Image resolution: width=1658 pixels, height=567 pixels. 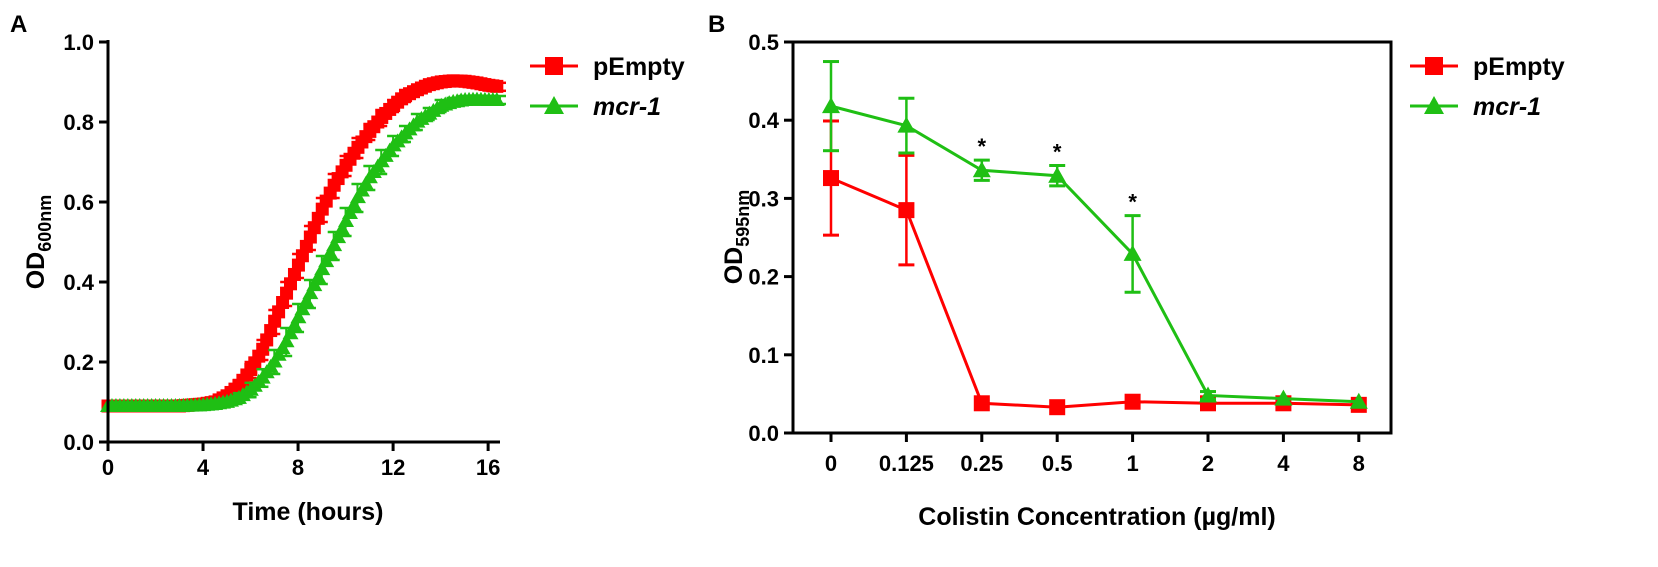 I want to click on panel-a-y-title-sub: 600nm, so click(x=45, y=223).